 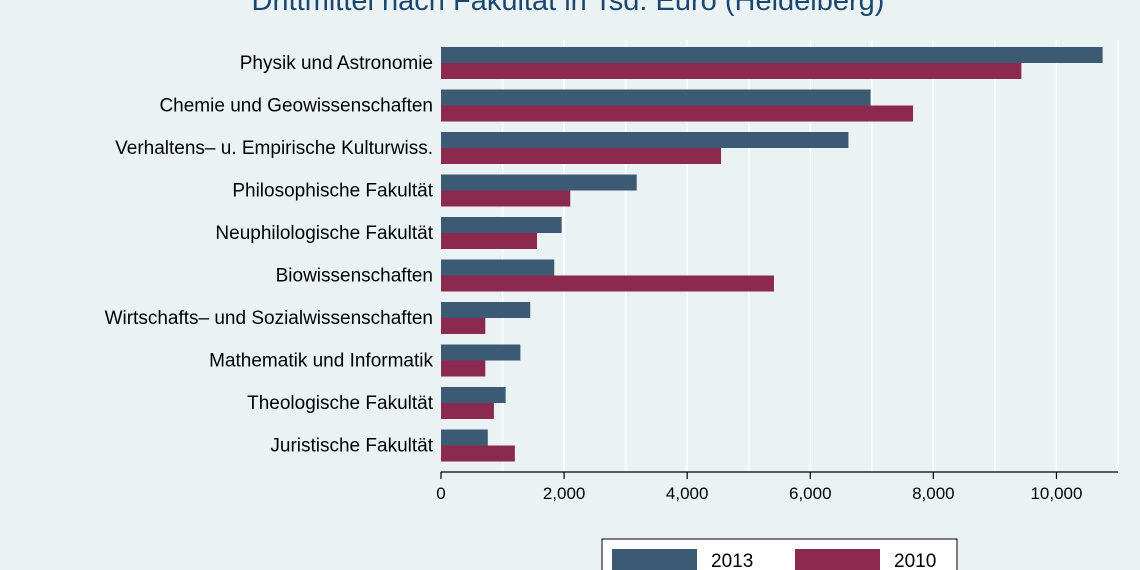 What do you see at coordinates (354, 276) in the screenshot?
I see `category-label: Biowissenschaften` at bounding box center [354, 276].